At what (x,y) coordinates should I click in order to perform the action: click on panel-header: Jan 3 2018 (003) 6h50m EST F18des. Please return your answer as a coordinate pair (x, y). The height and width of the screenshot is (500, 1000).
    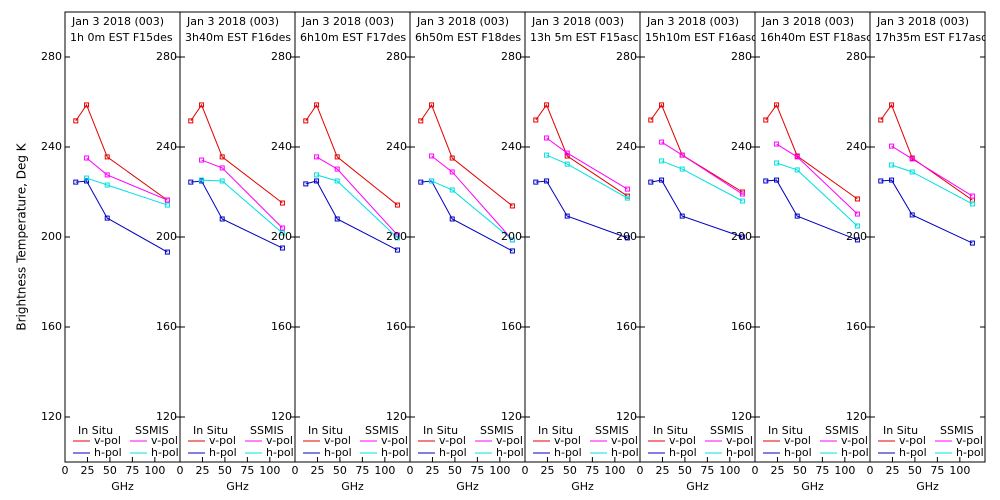
    Looking at the image, I should click on (468, 29).